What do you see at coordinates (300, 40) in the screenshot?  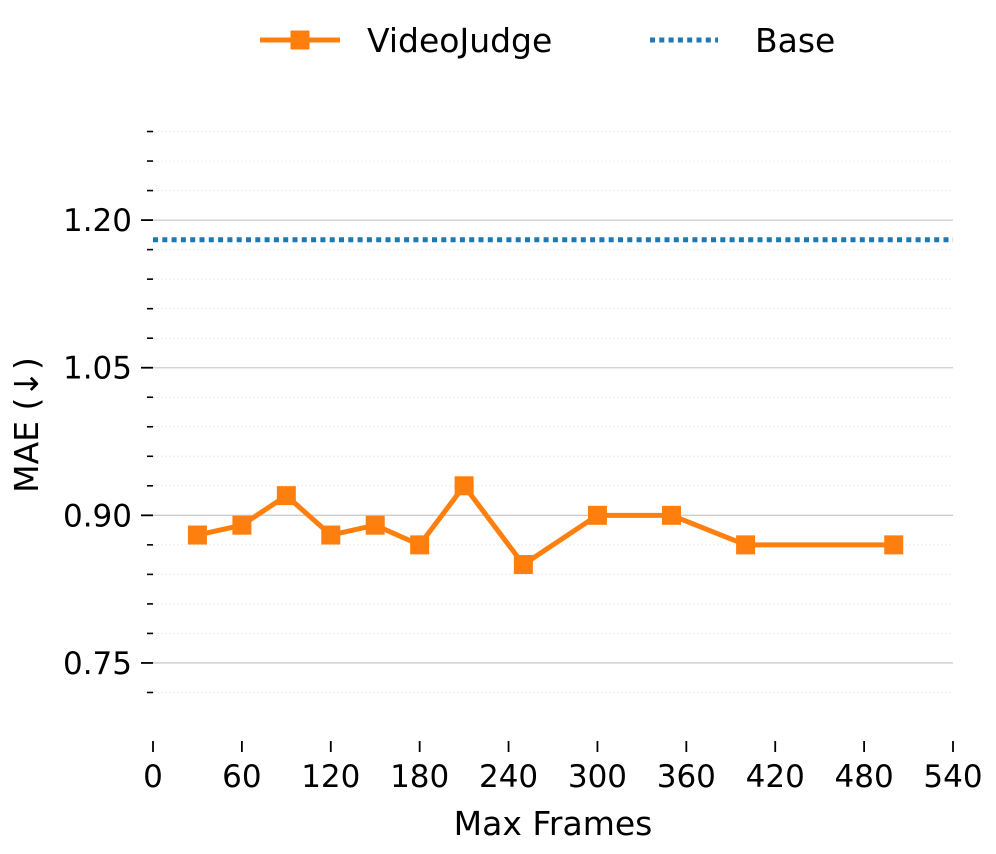 I see `legend-marker-videojudge` at bounding box center [300, 40].